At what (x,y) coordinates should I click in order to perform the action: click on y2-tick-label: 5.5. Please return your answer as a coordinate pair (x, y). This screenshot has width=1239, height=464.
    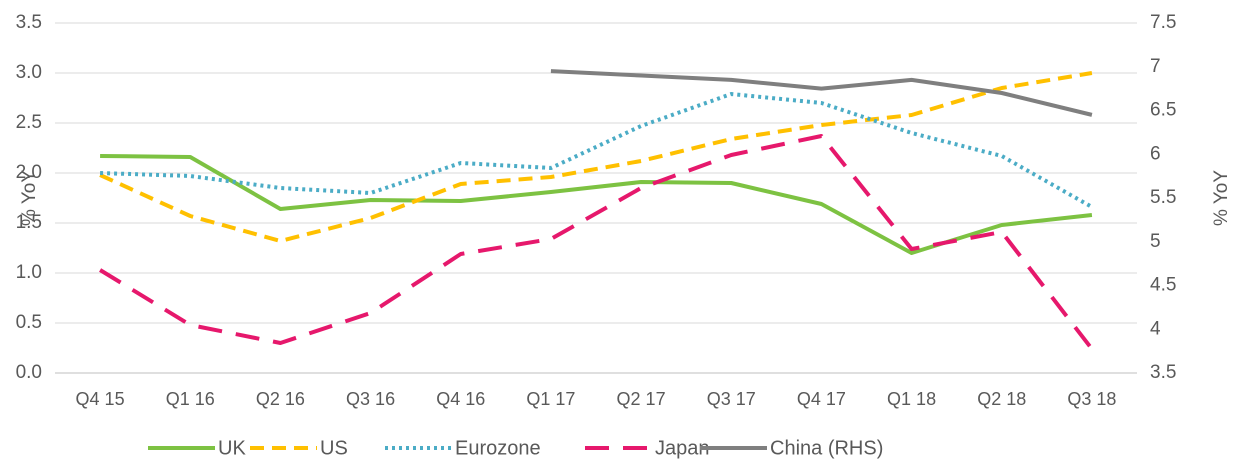
    Looking at the image, I should click on (1163, 197).